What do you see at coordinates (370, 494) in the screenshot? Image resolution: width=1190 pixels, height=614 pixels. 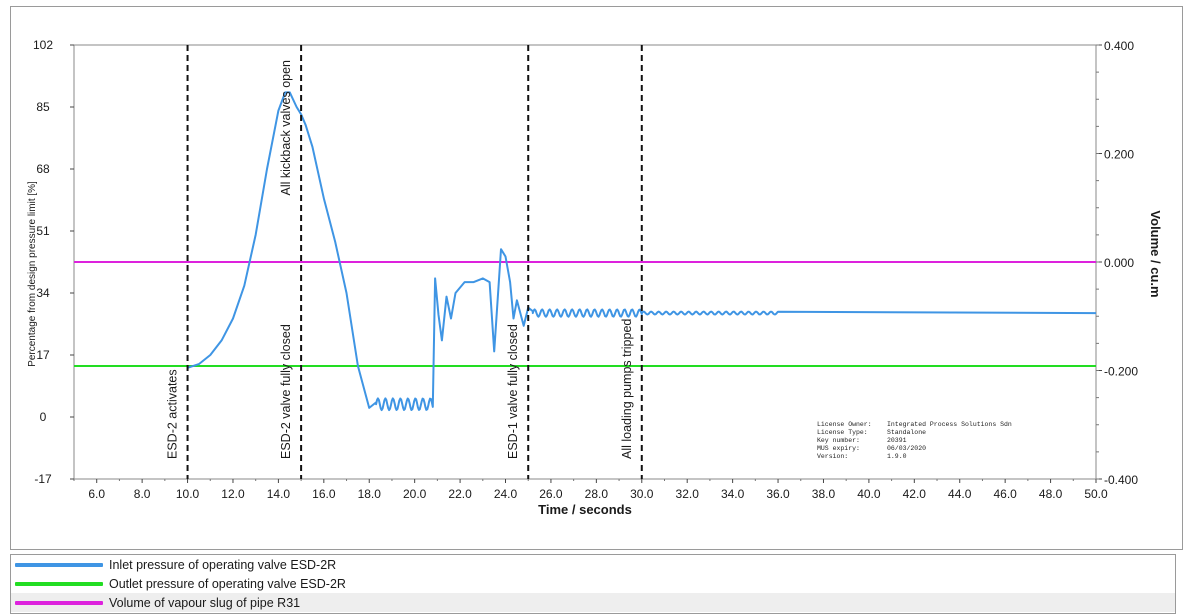 I see `x-tick-label-6: 18.0` at bounding box center [370, 494].